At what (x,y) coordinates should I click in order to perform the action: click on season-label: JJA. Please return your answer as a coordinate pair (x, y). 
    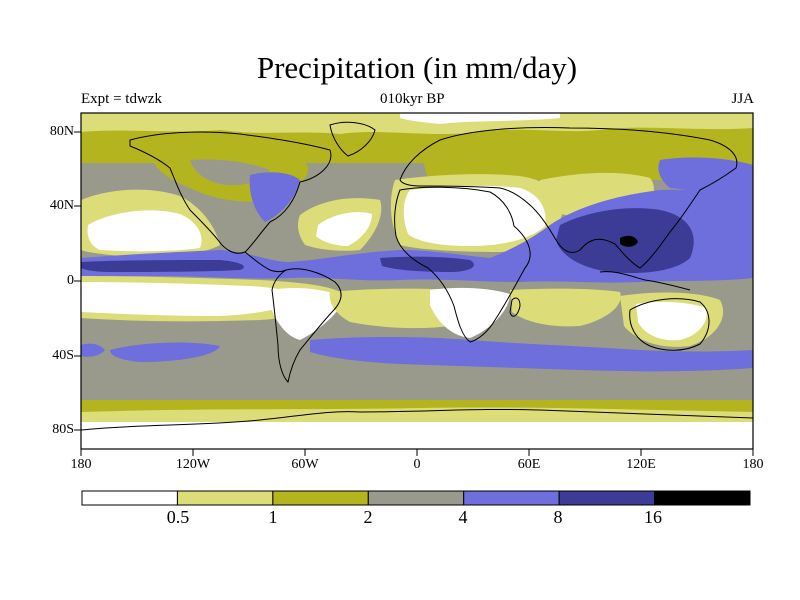
    Looking at the image, I should click on (742, 99).